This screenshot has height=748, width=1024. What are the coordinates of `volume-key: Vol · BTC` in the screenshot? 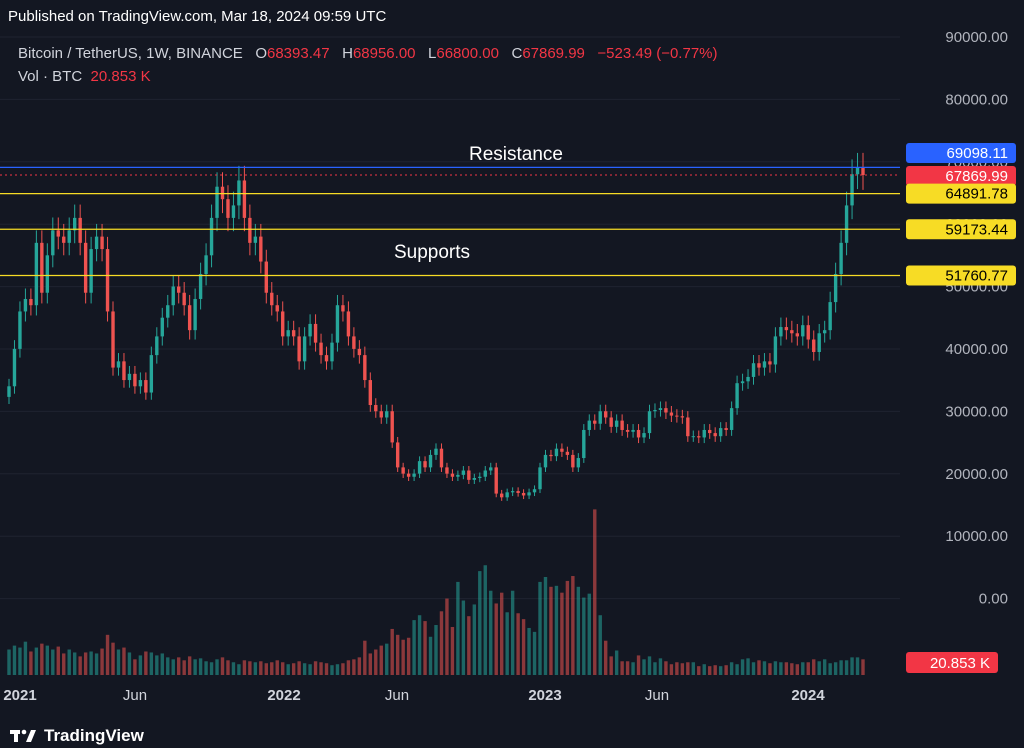 It's located at (50, 76).